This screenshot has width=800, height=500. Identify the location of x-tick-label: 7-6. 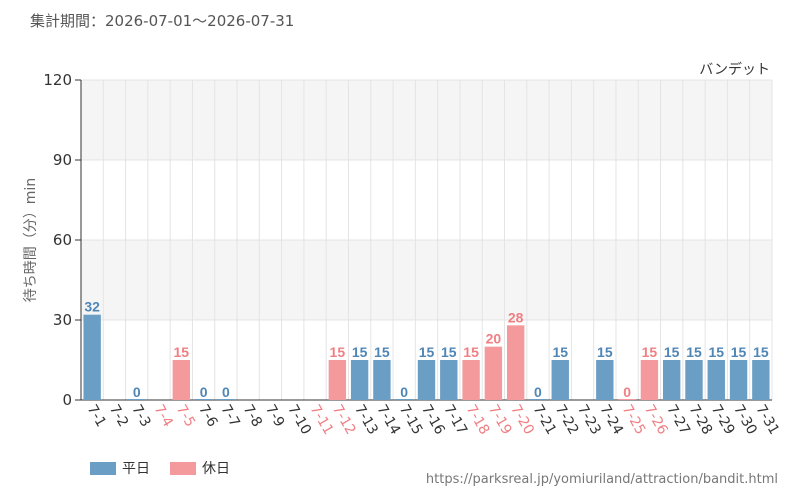
(207, 416).